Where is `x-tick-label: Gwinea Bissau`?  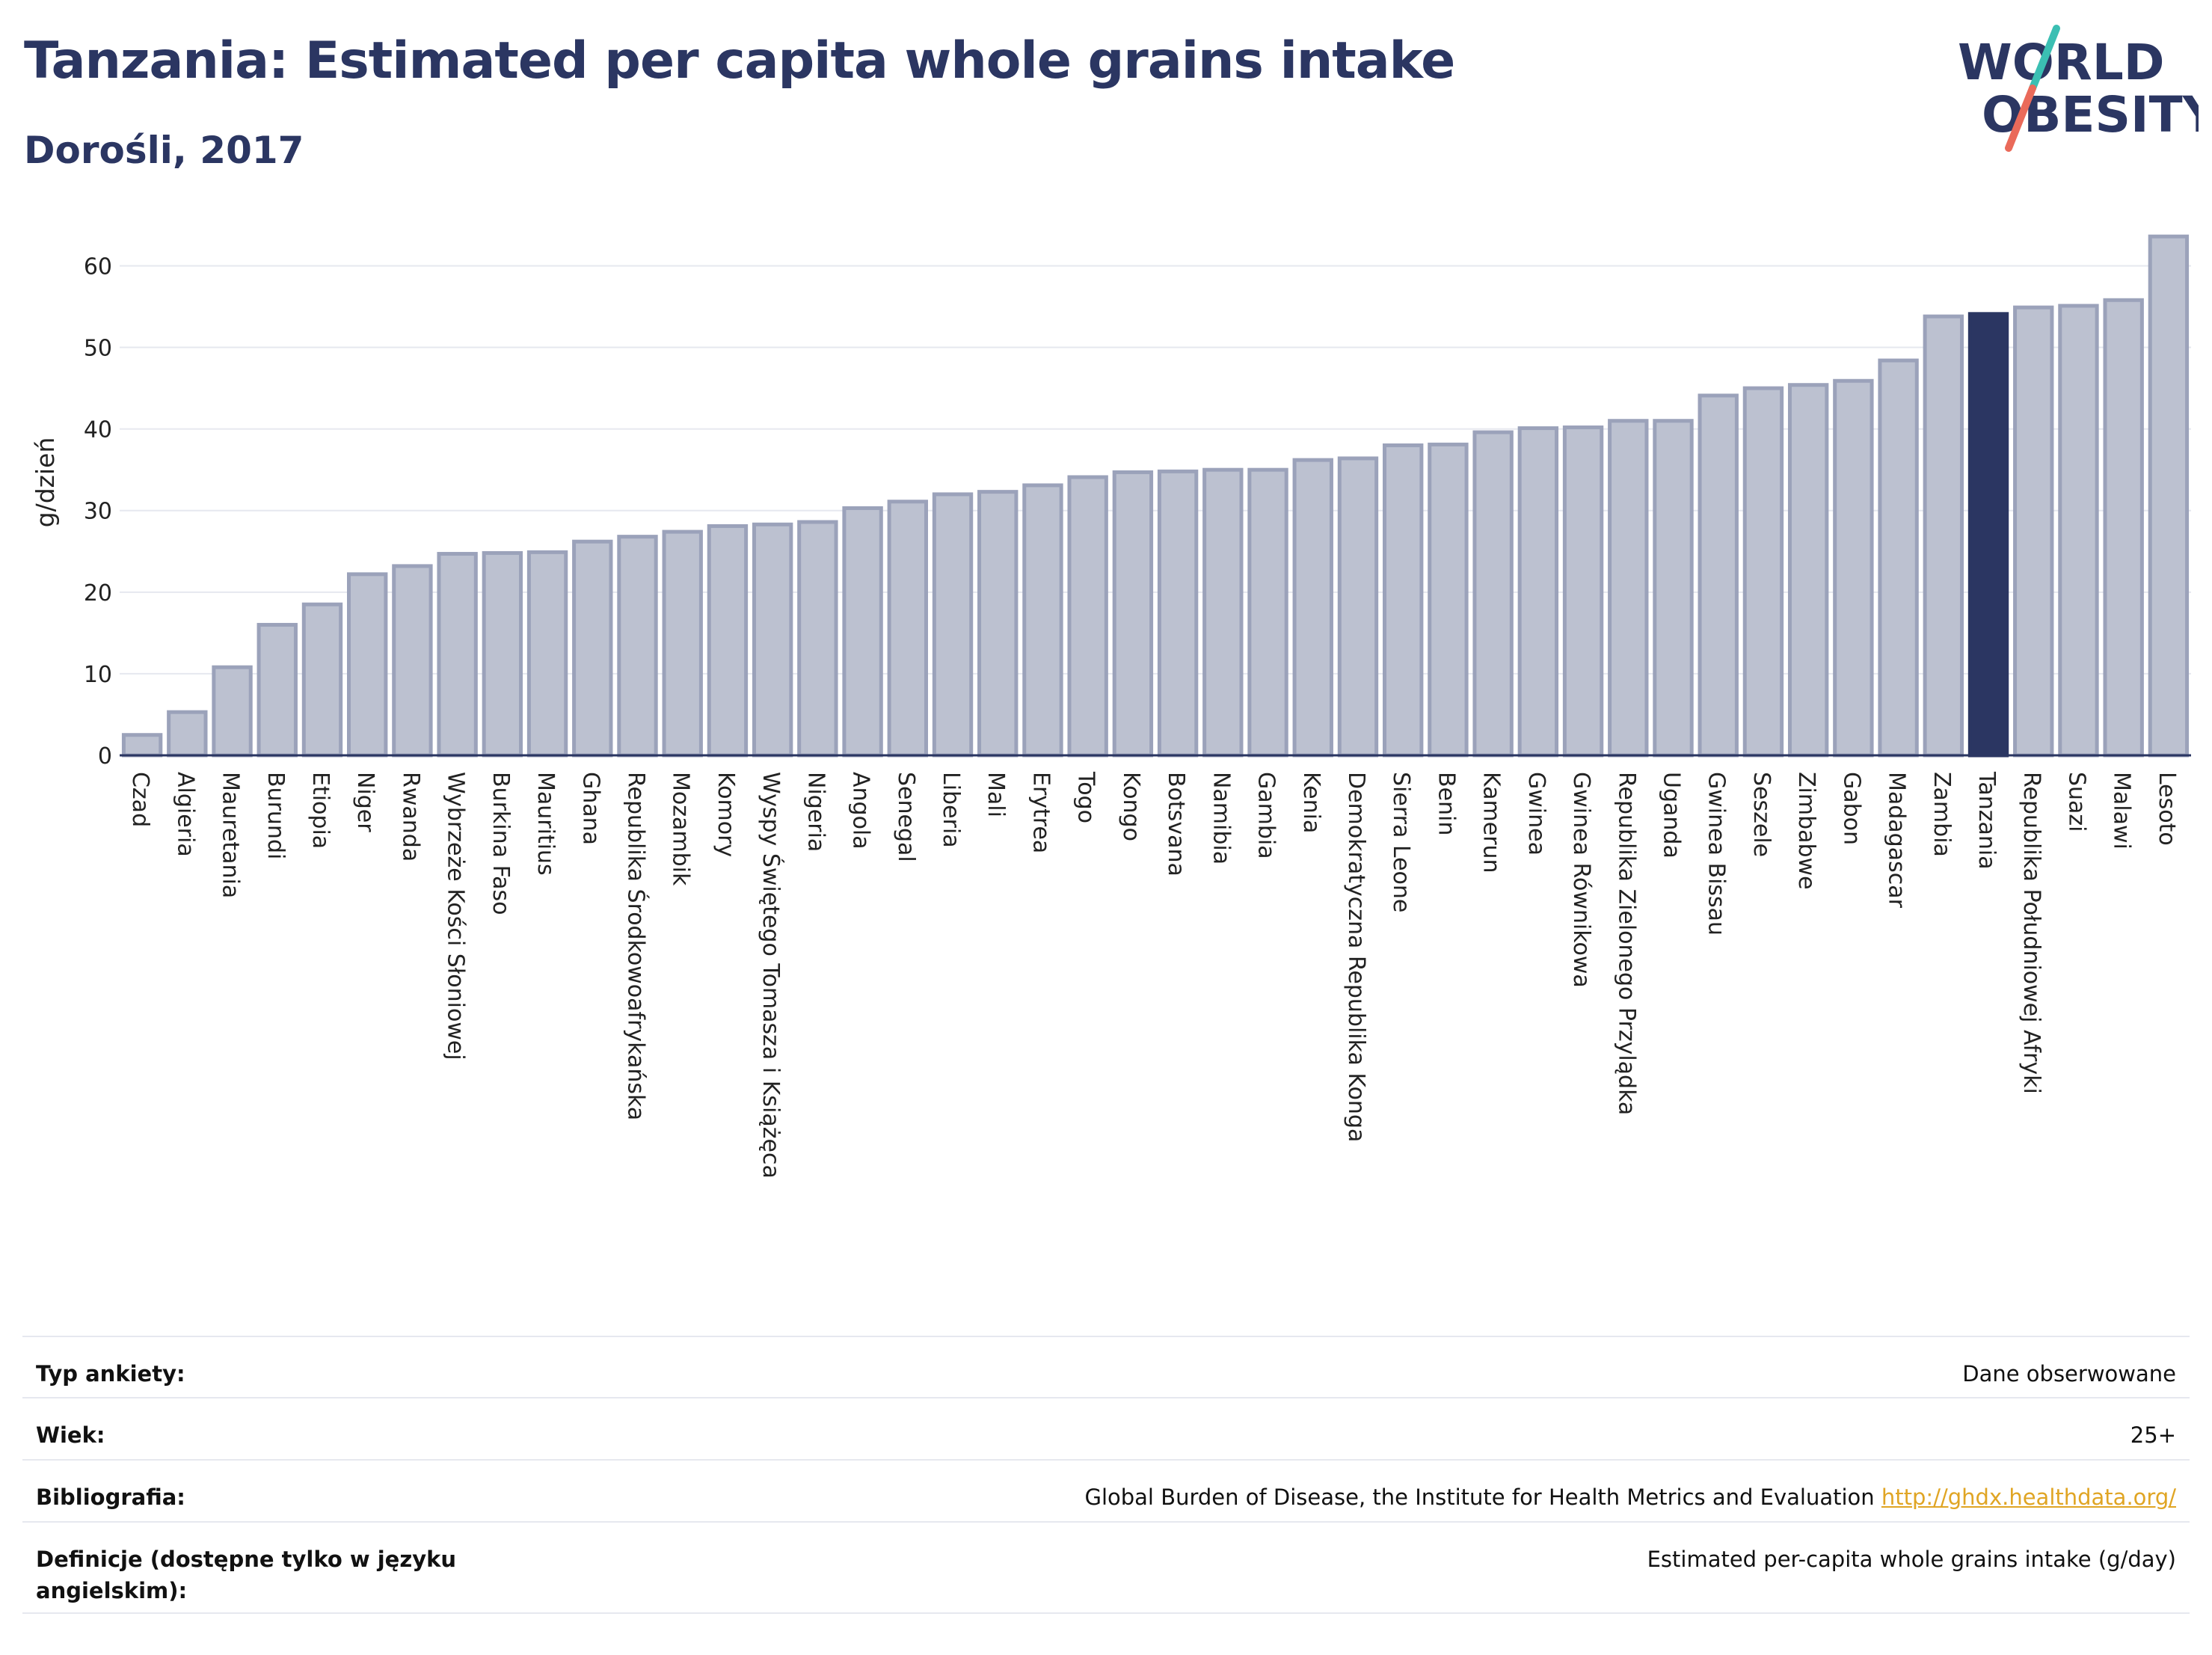
x-tick-label: Gwinea Bissau is located at coordinates (1716, 854).